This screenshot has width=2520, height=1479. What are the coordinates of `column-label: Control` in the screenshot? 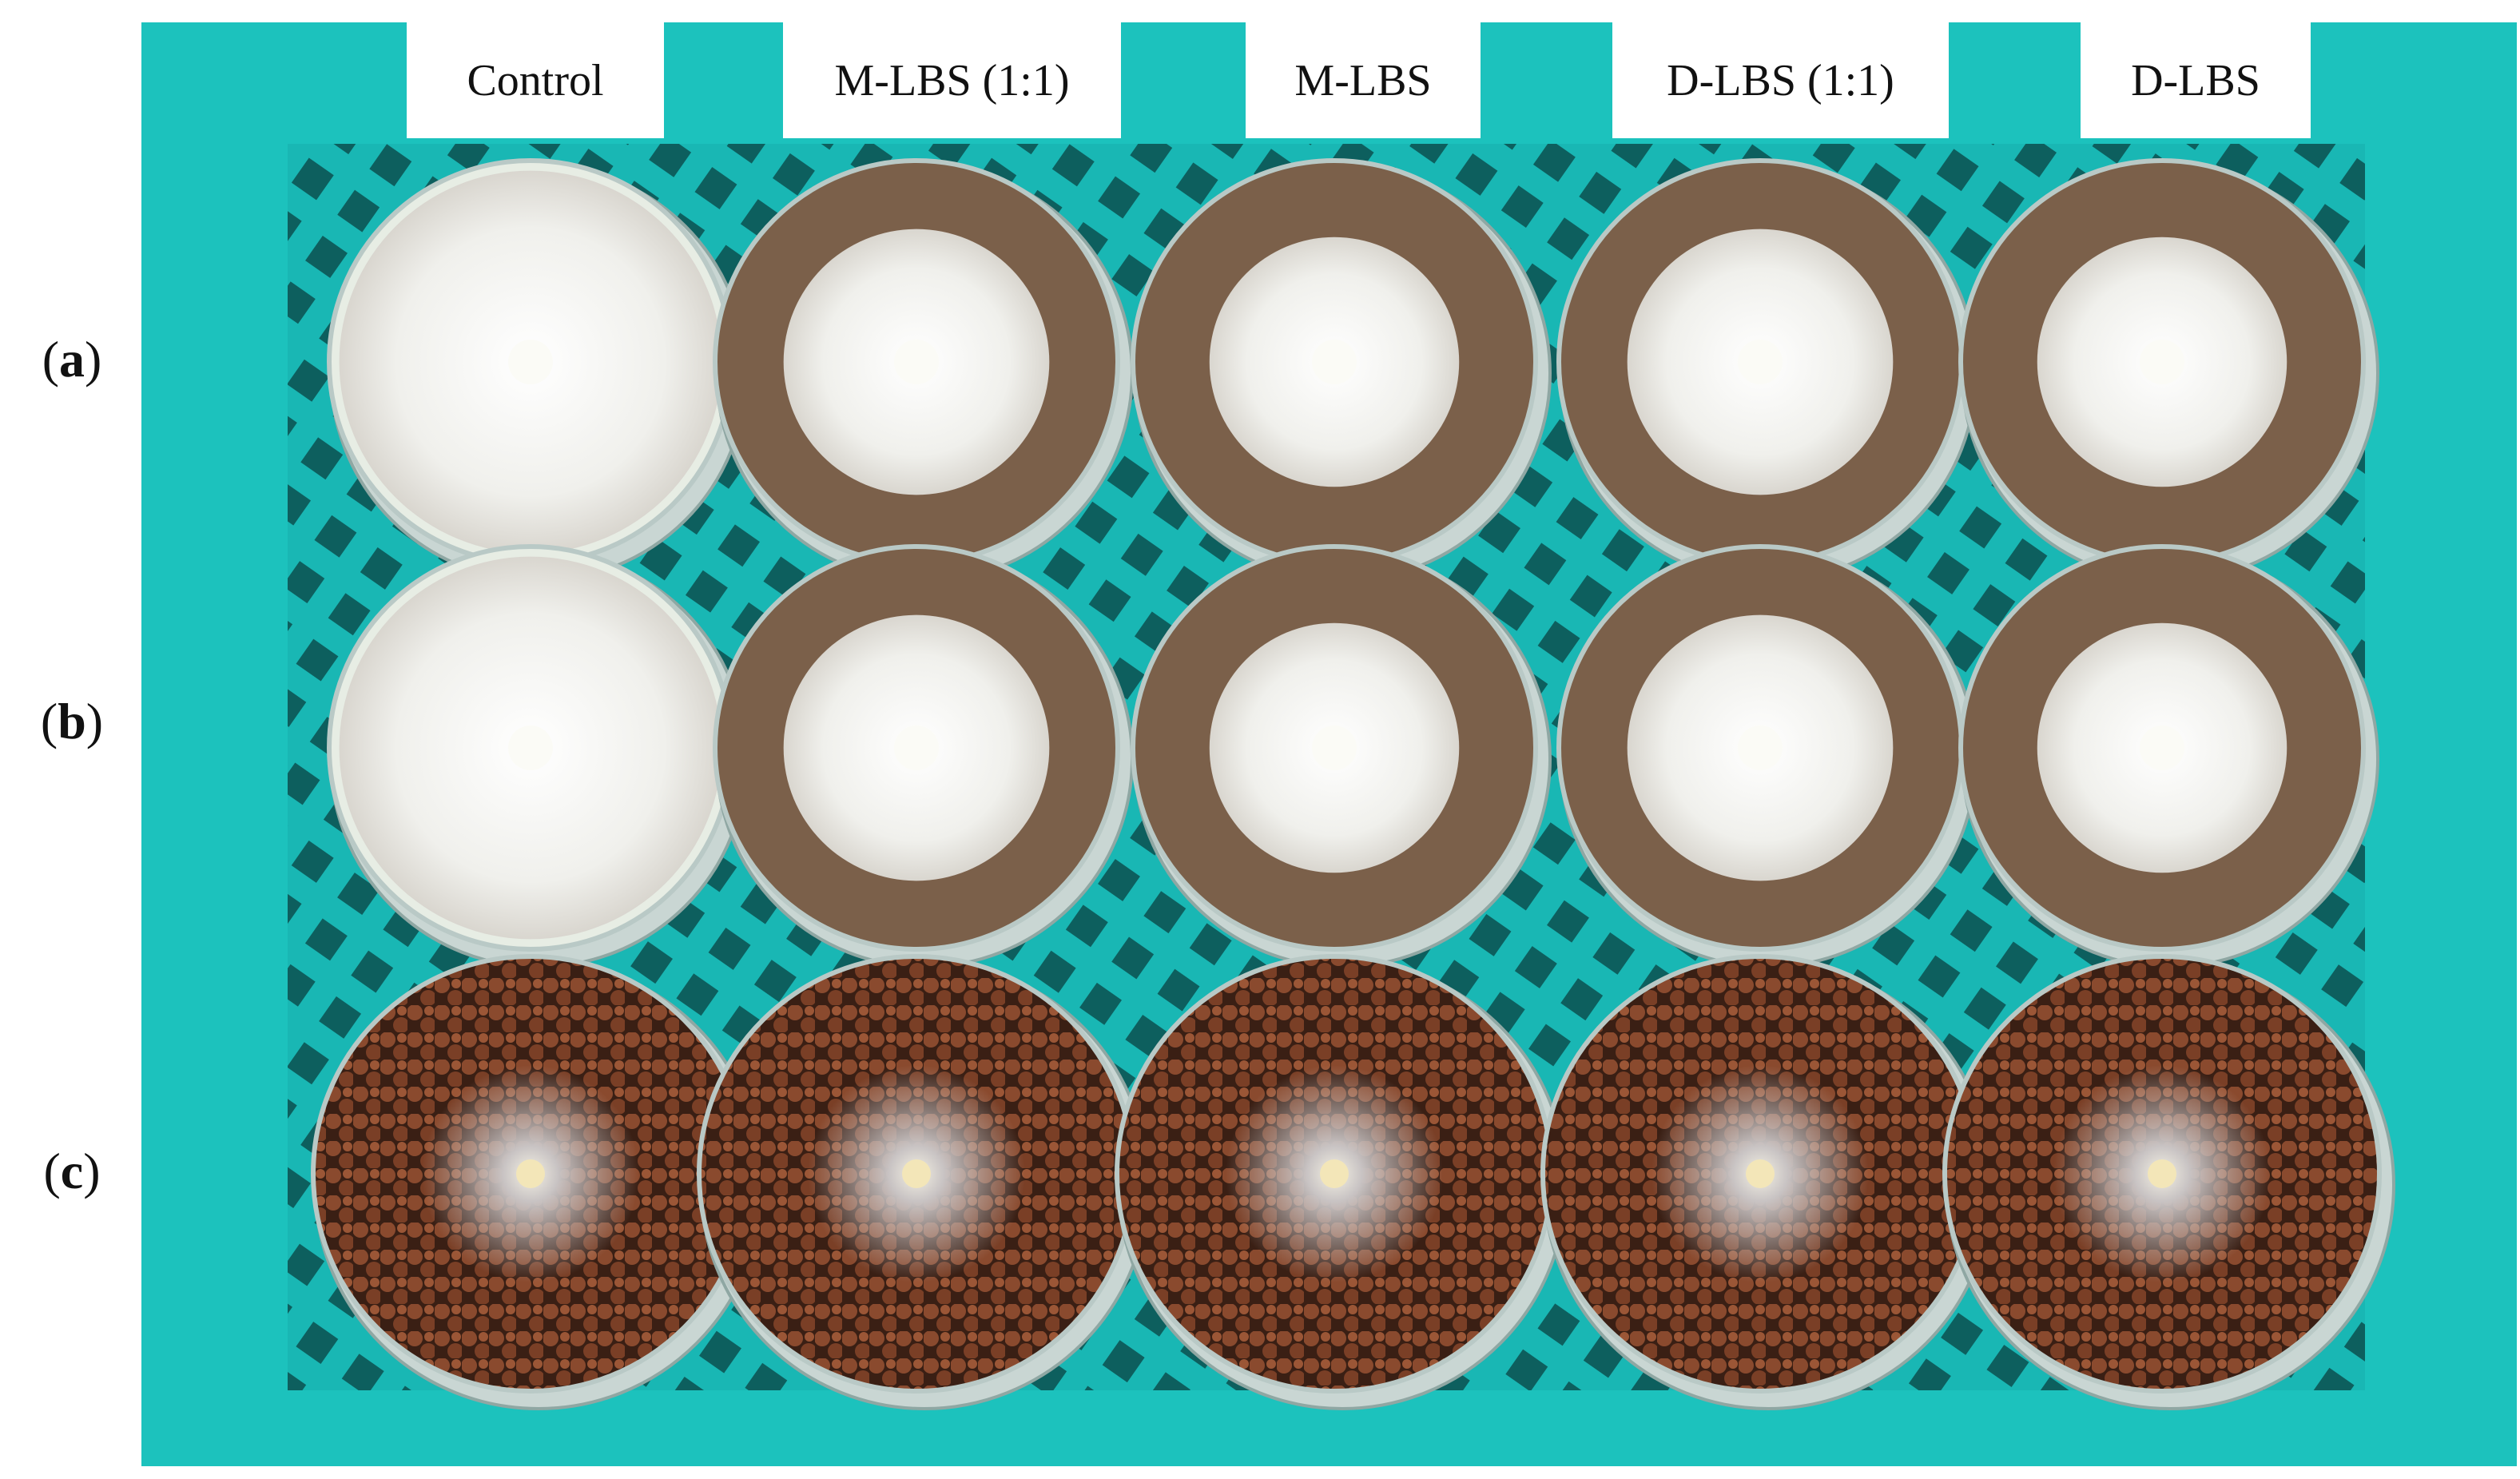 It's located at (535, 80).